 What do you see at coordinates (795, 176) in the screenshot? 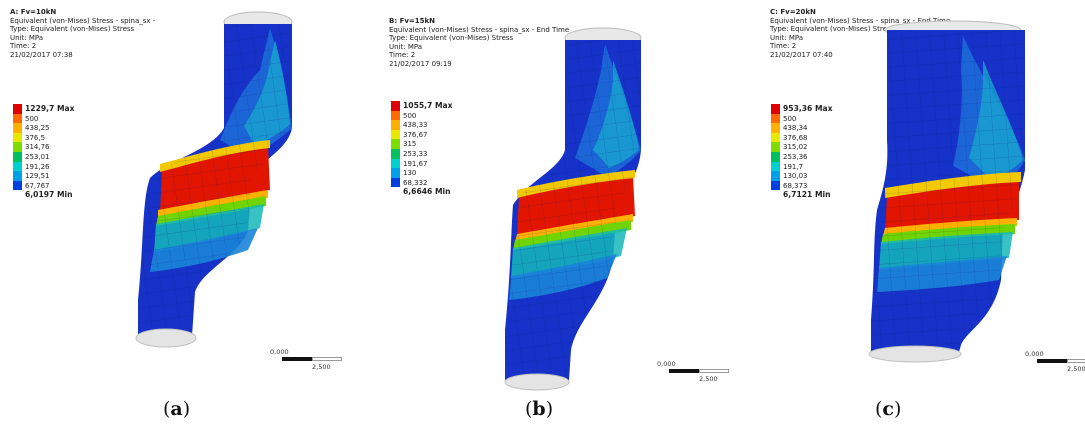
I see `legend-value: 130,03` at bounding box center [795, 176].